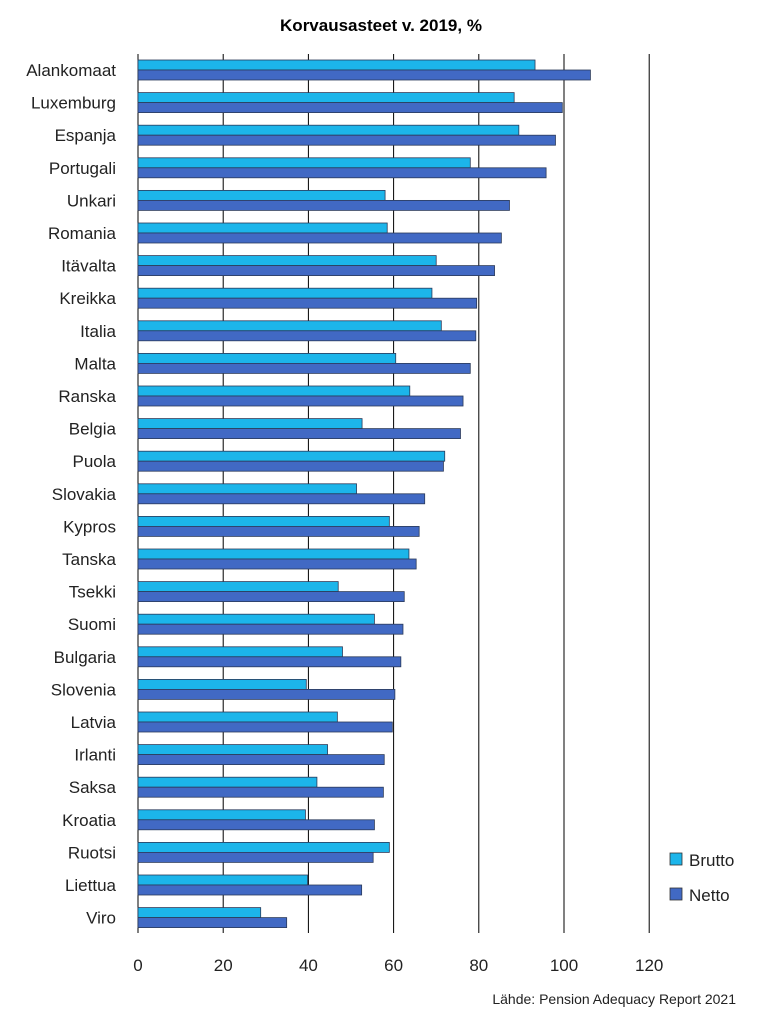 Image resolution: width=762 pixels, height=1024 pixels. I want to click on category-label-liettua: Liettua, so click(91, 885).